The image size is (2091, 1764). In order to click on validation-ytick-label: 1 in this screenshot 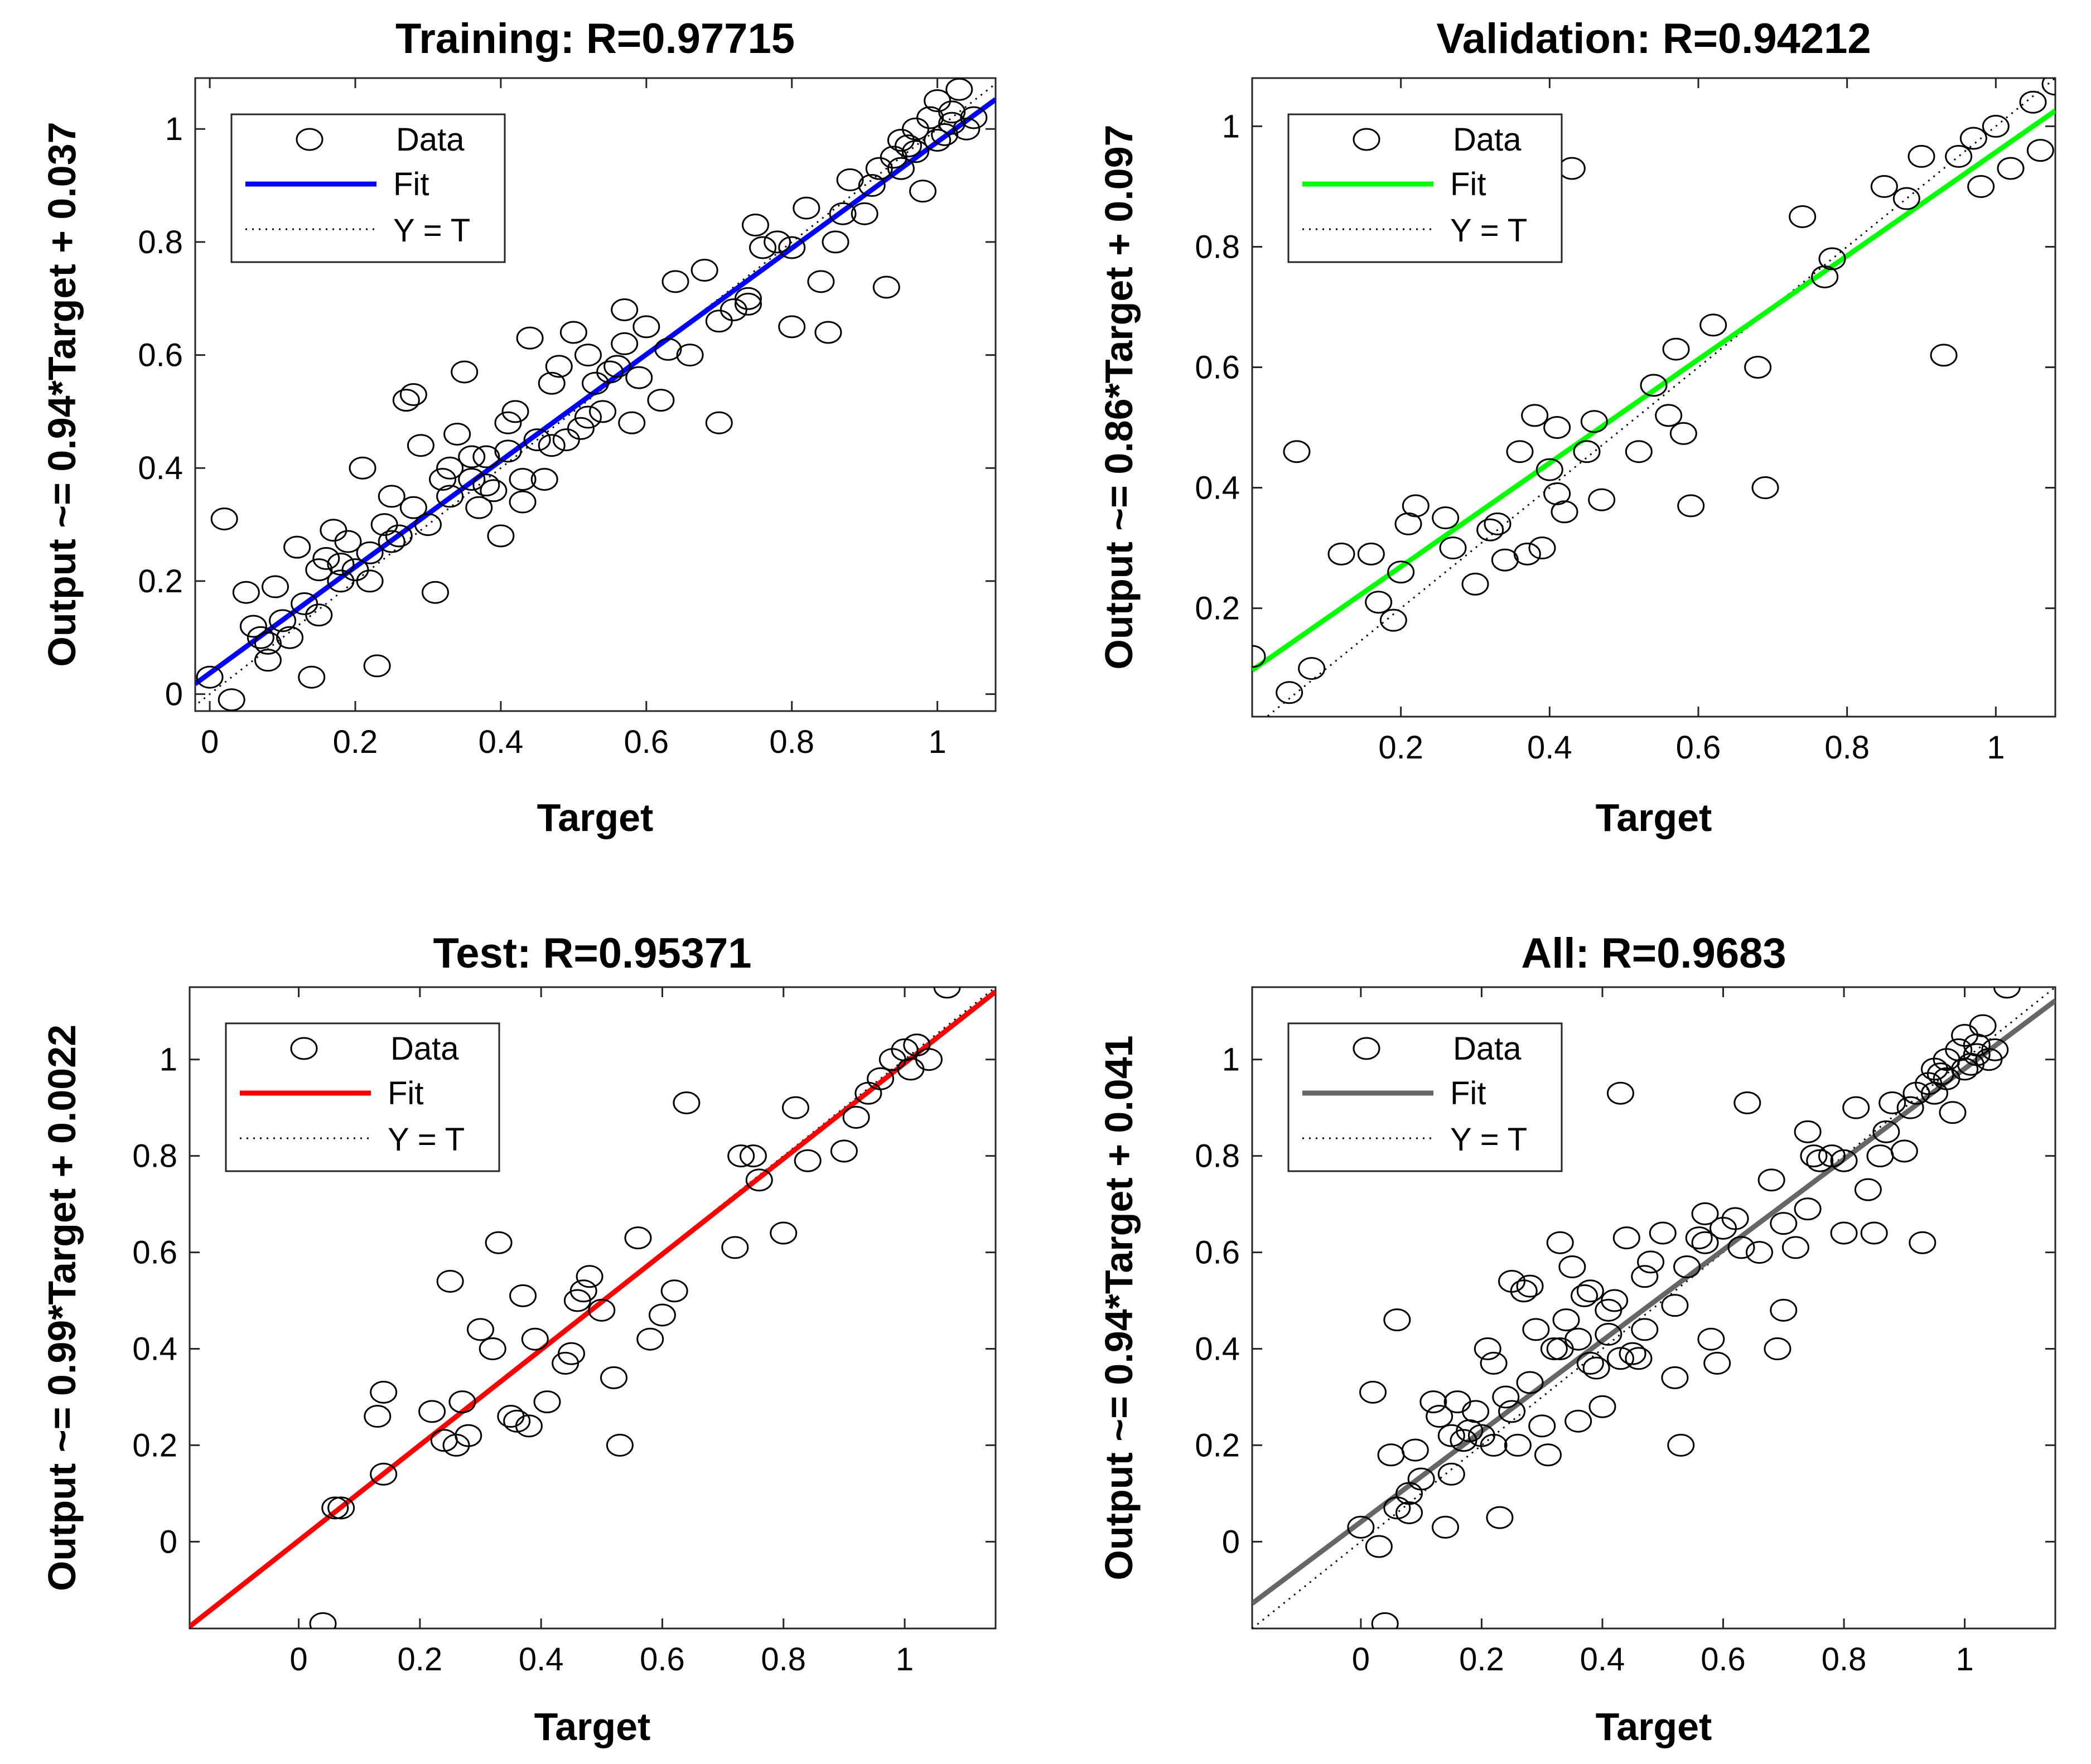, I will do `click(1231, 126)`.